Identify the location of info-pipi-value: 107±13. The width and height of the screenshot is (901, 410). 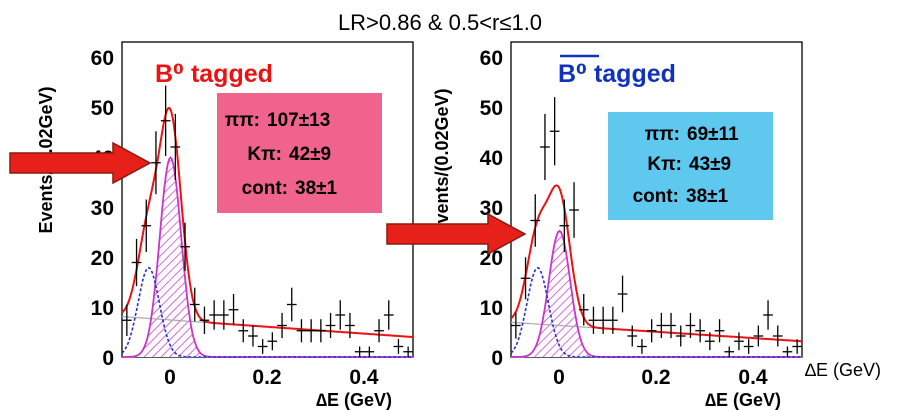
(298, 120).